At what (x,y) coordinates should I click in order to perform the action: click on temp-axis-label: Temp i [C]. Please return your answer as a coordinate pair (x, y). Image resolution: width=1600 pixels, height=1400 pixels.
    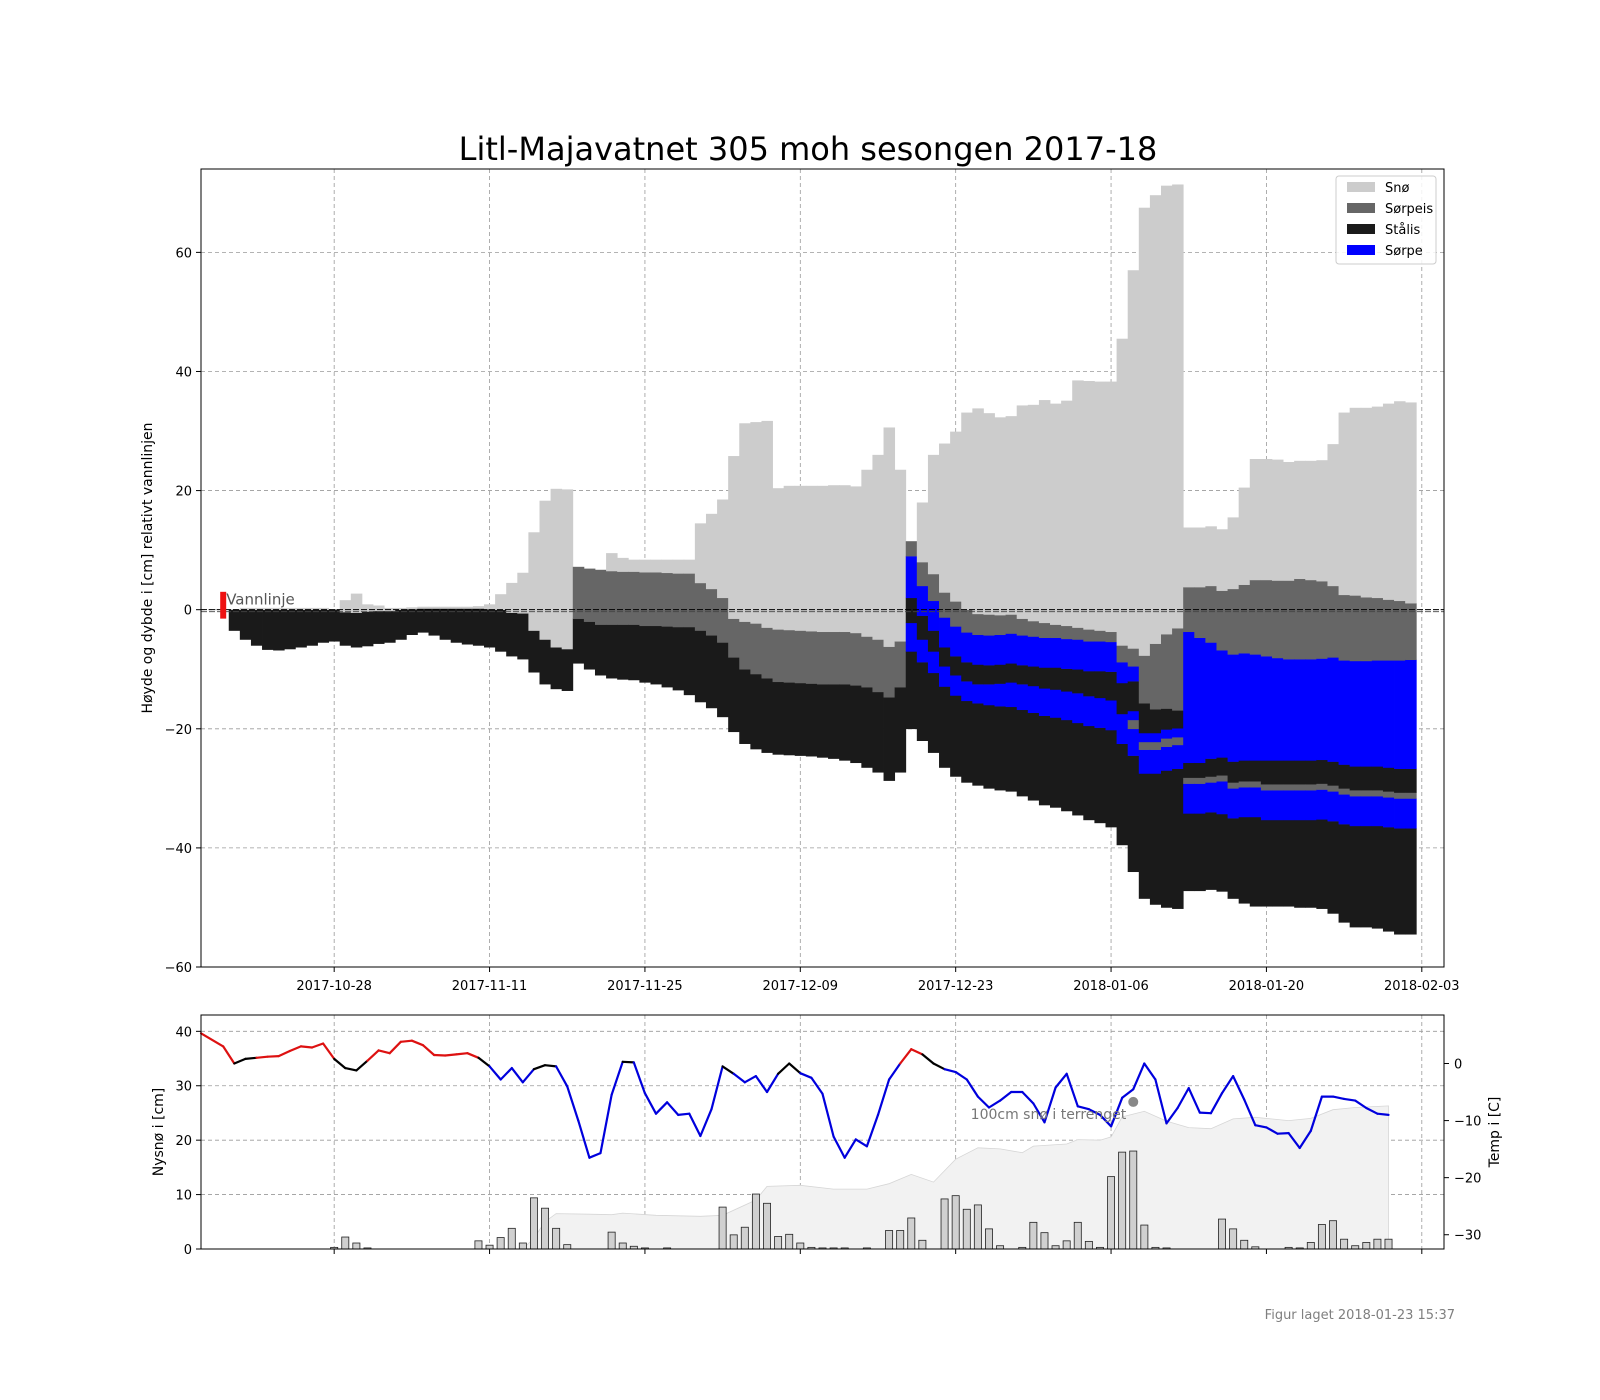
    Looking at the image, I should click on (1495, 1133).